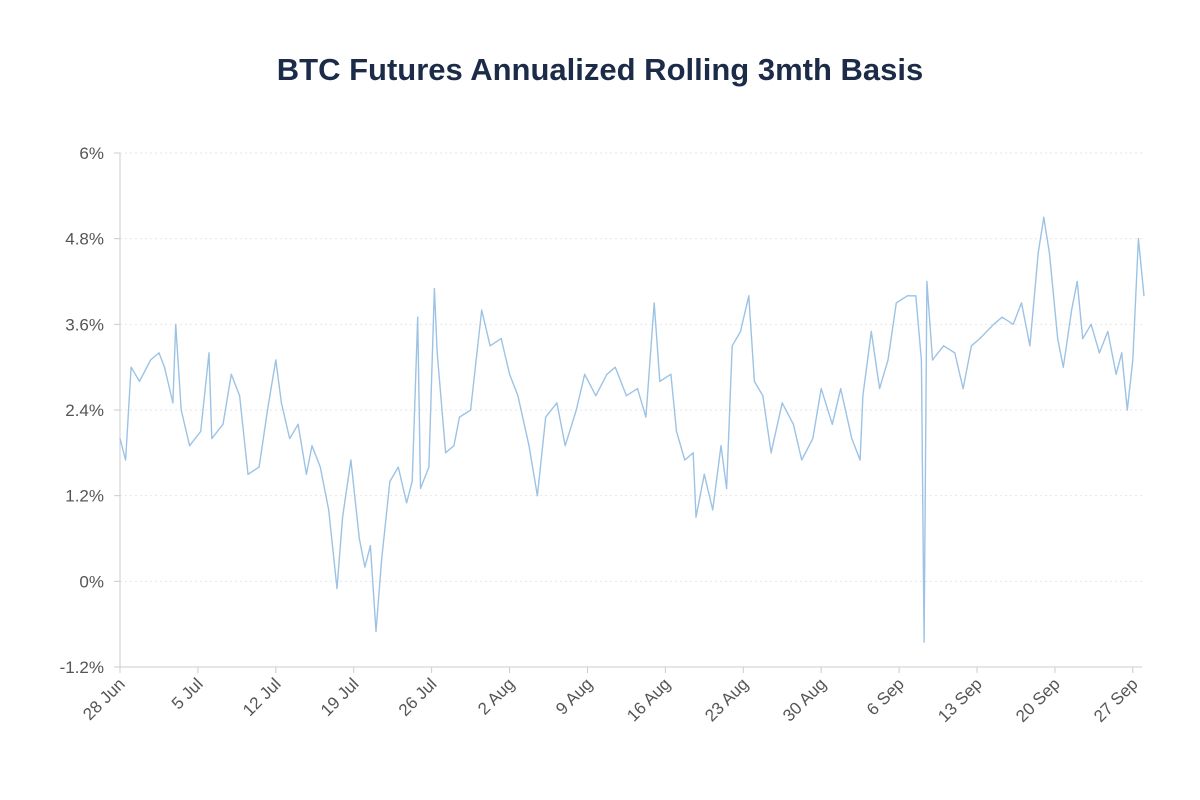 The height and width of the screenshot is (800, 1200). Describe the element at coordinates (340, 697) in the screenshot. I see `x-tick-label: 19 Jul` at that location.